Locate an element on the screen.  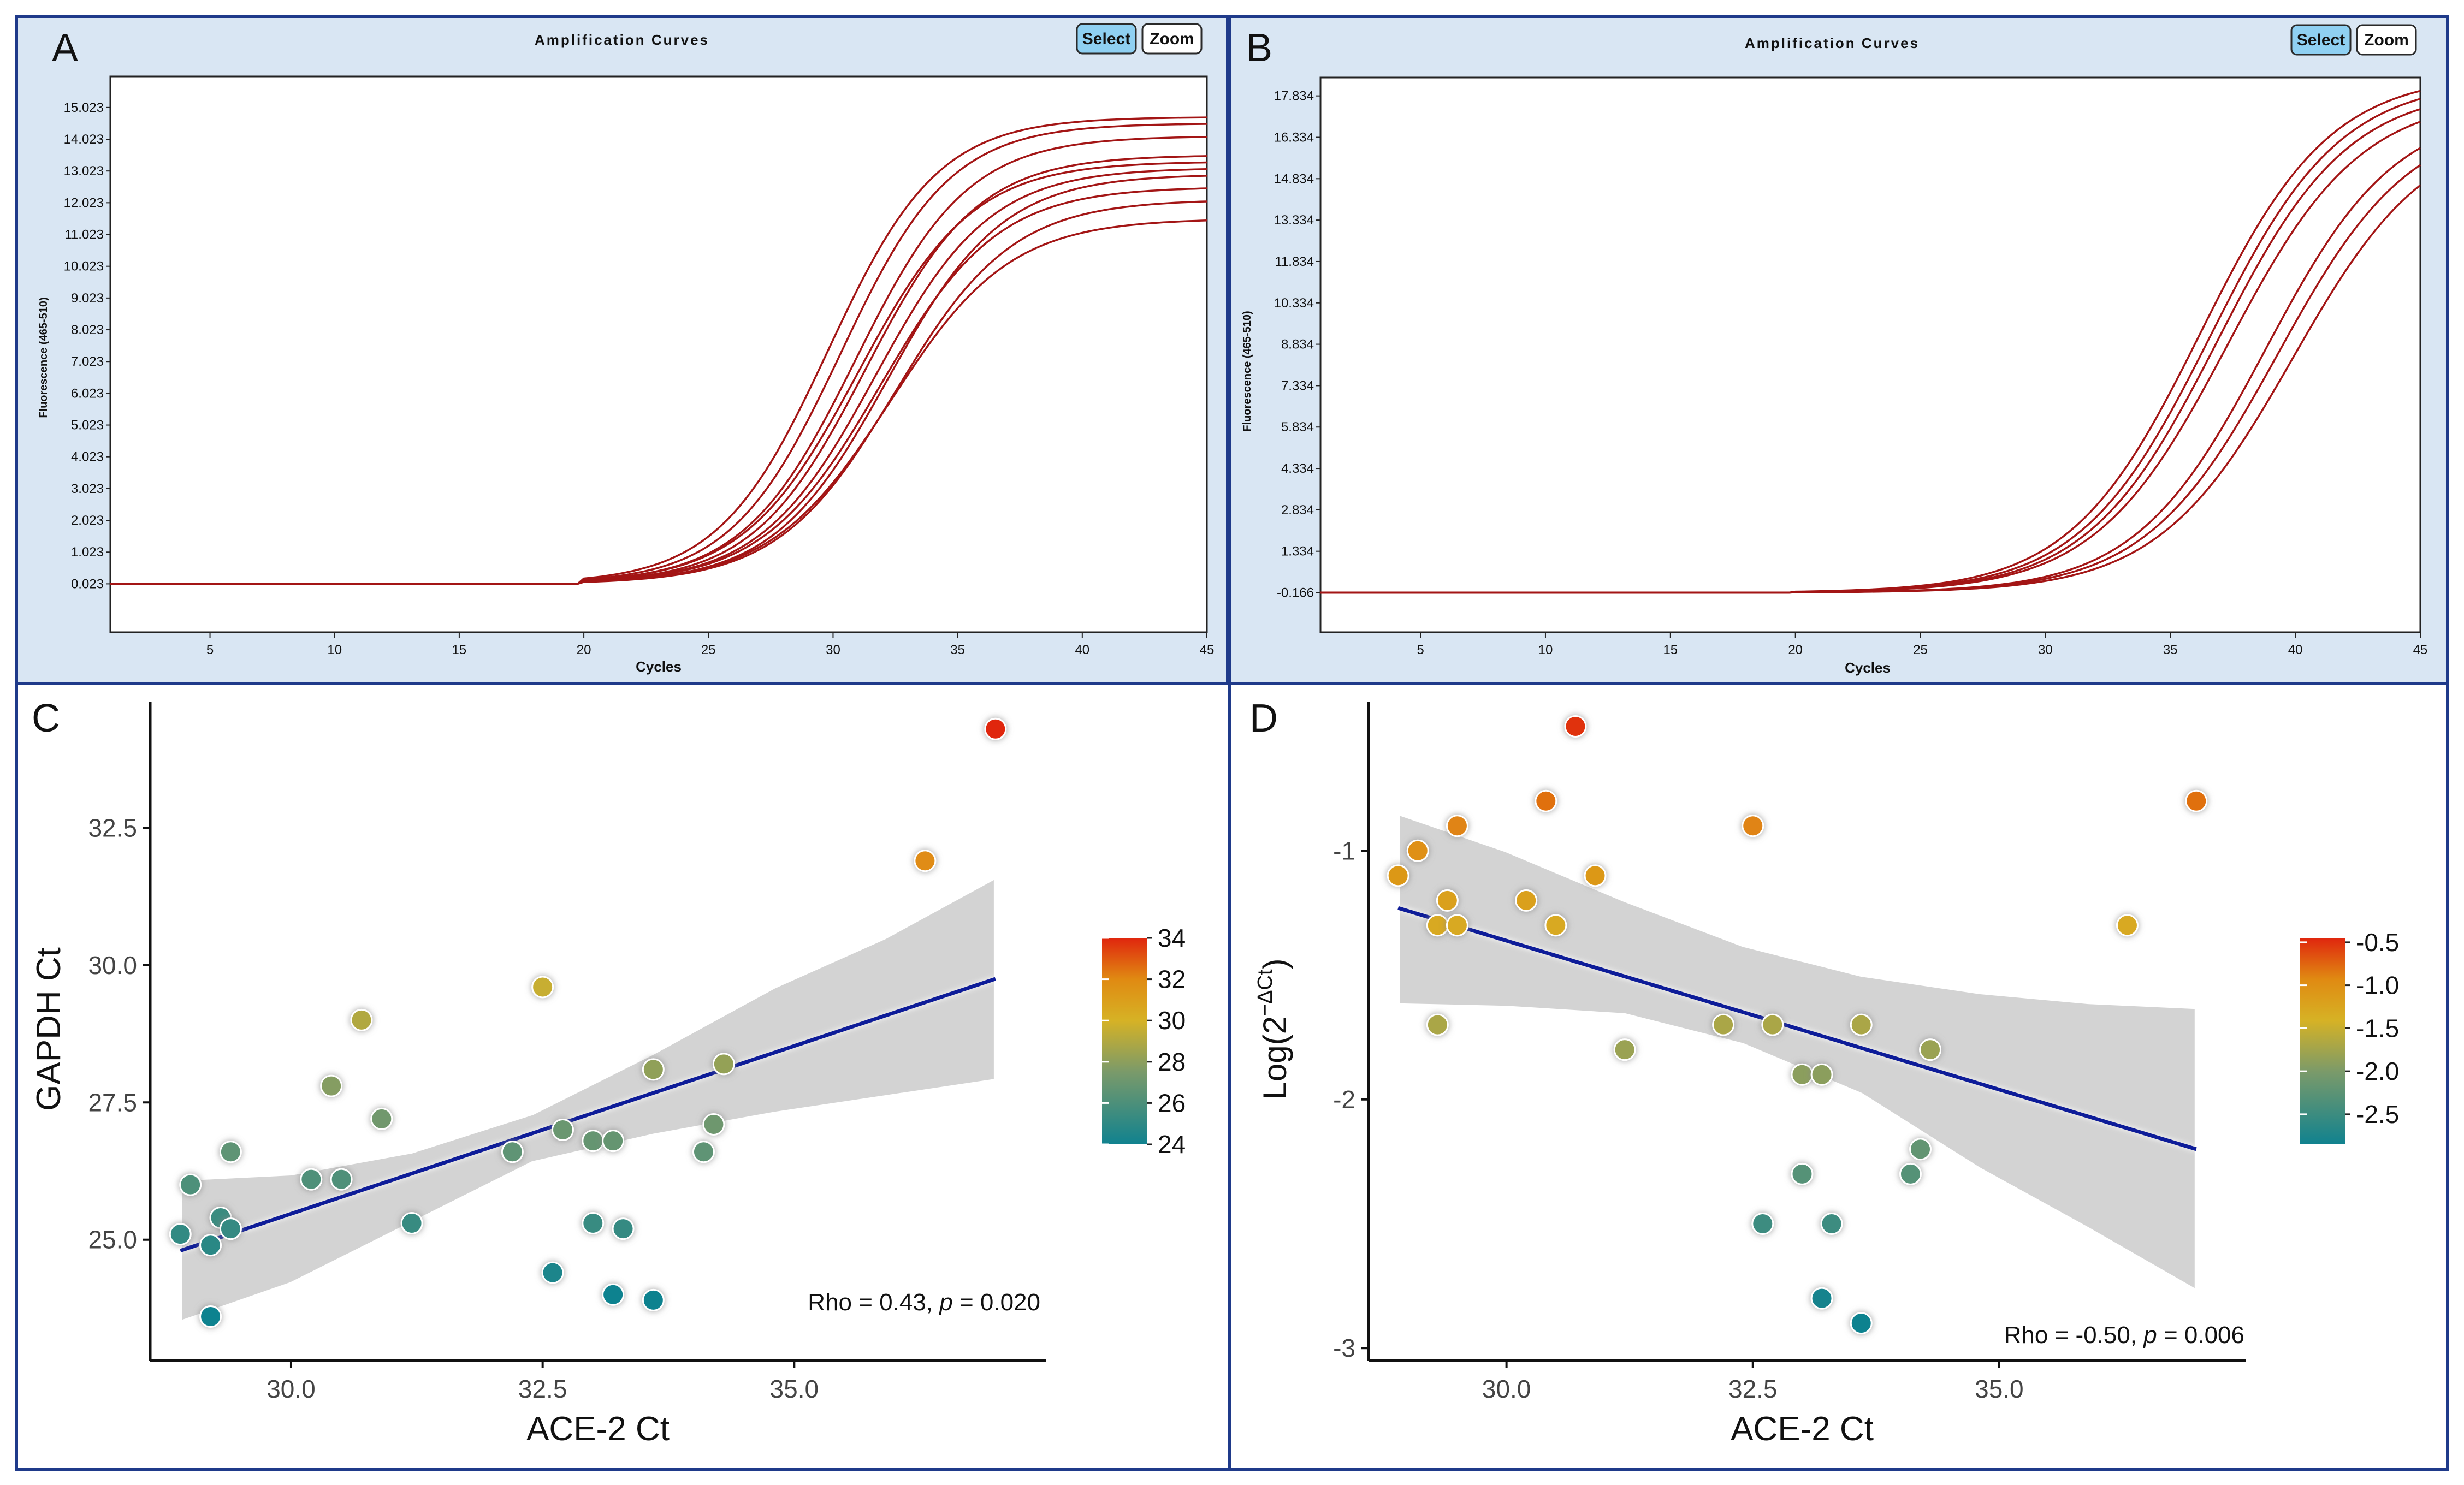
zoom-button-b: Zoom is located at coordinates (2387, 40).